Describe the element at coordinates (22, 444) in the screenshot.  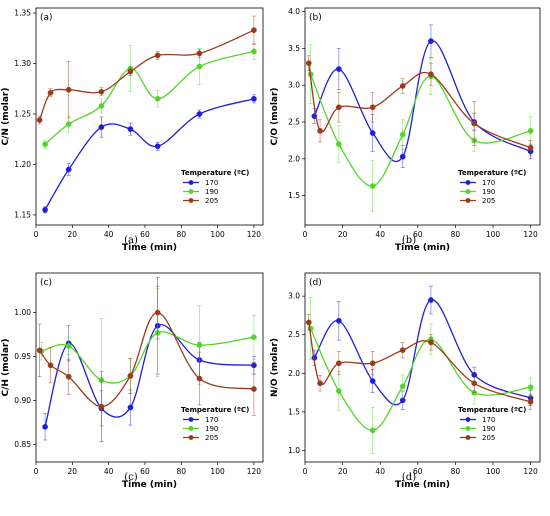
I see `y-tick-label: 0.85` at that location.